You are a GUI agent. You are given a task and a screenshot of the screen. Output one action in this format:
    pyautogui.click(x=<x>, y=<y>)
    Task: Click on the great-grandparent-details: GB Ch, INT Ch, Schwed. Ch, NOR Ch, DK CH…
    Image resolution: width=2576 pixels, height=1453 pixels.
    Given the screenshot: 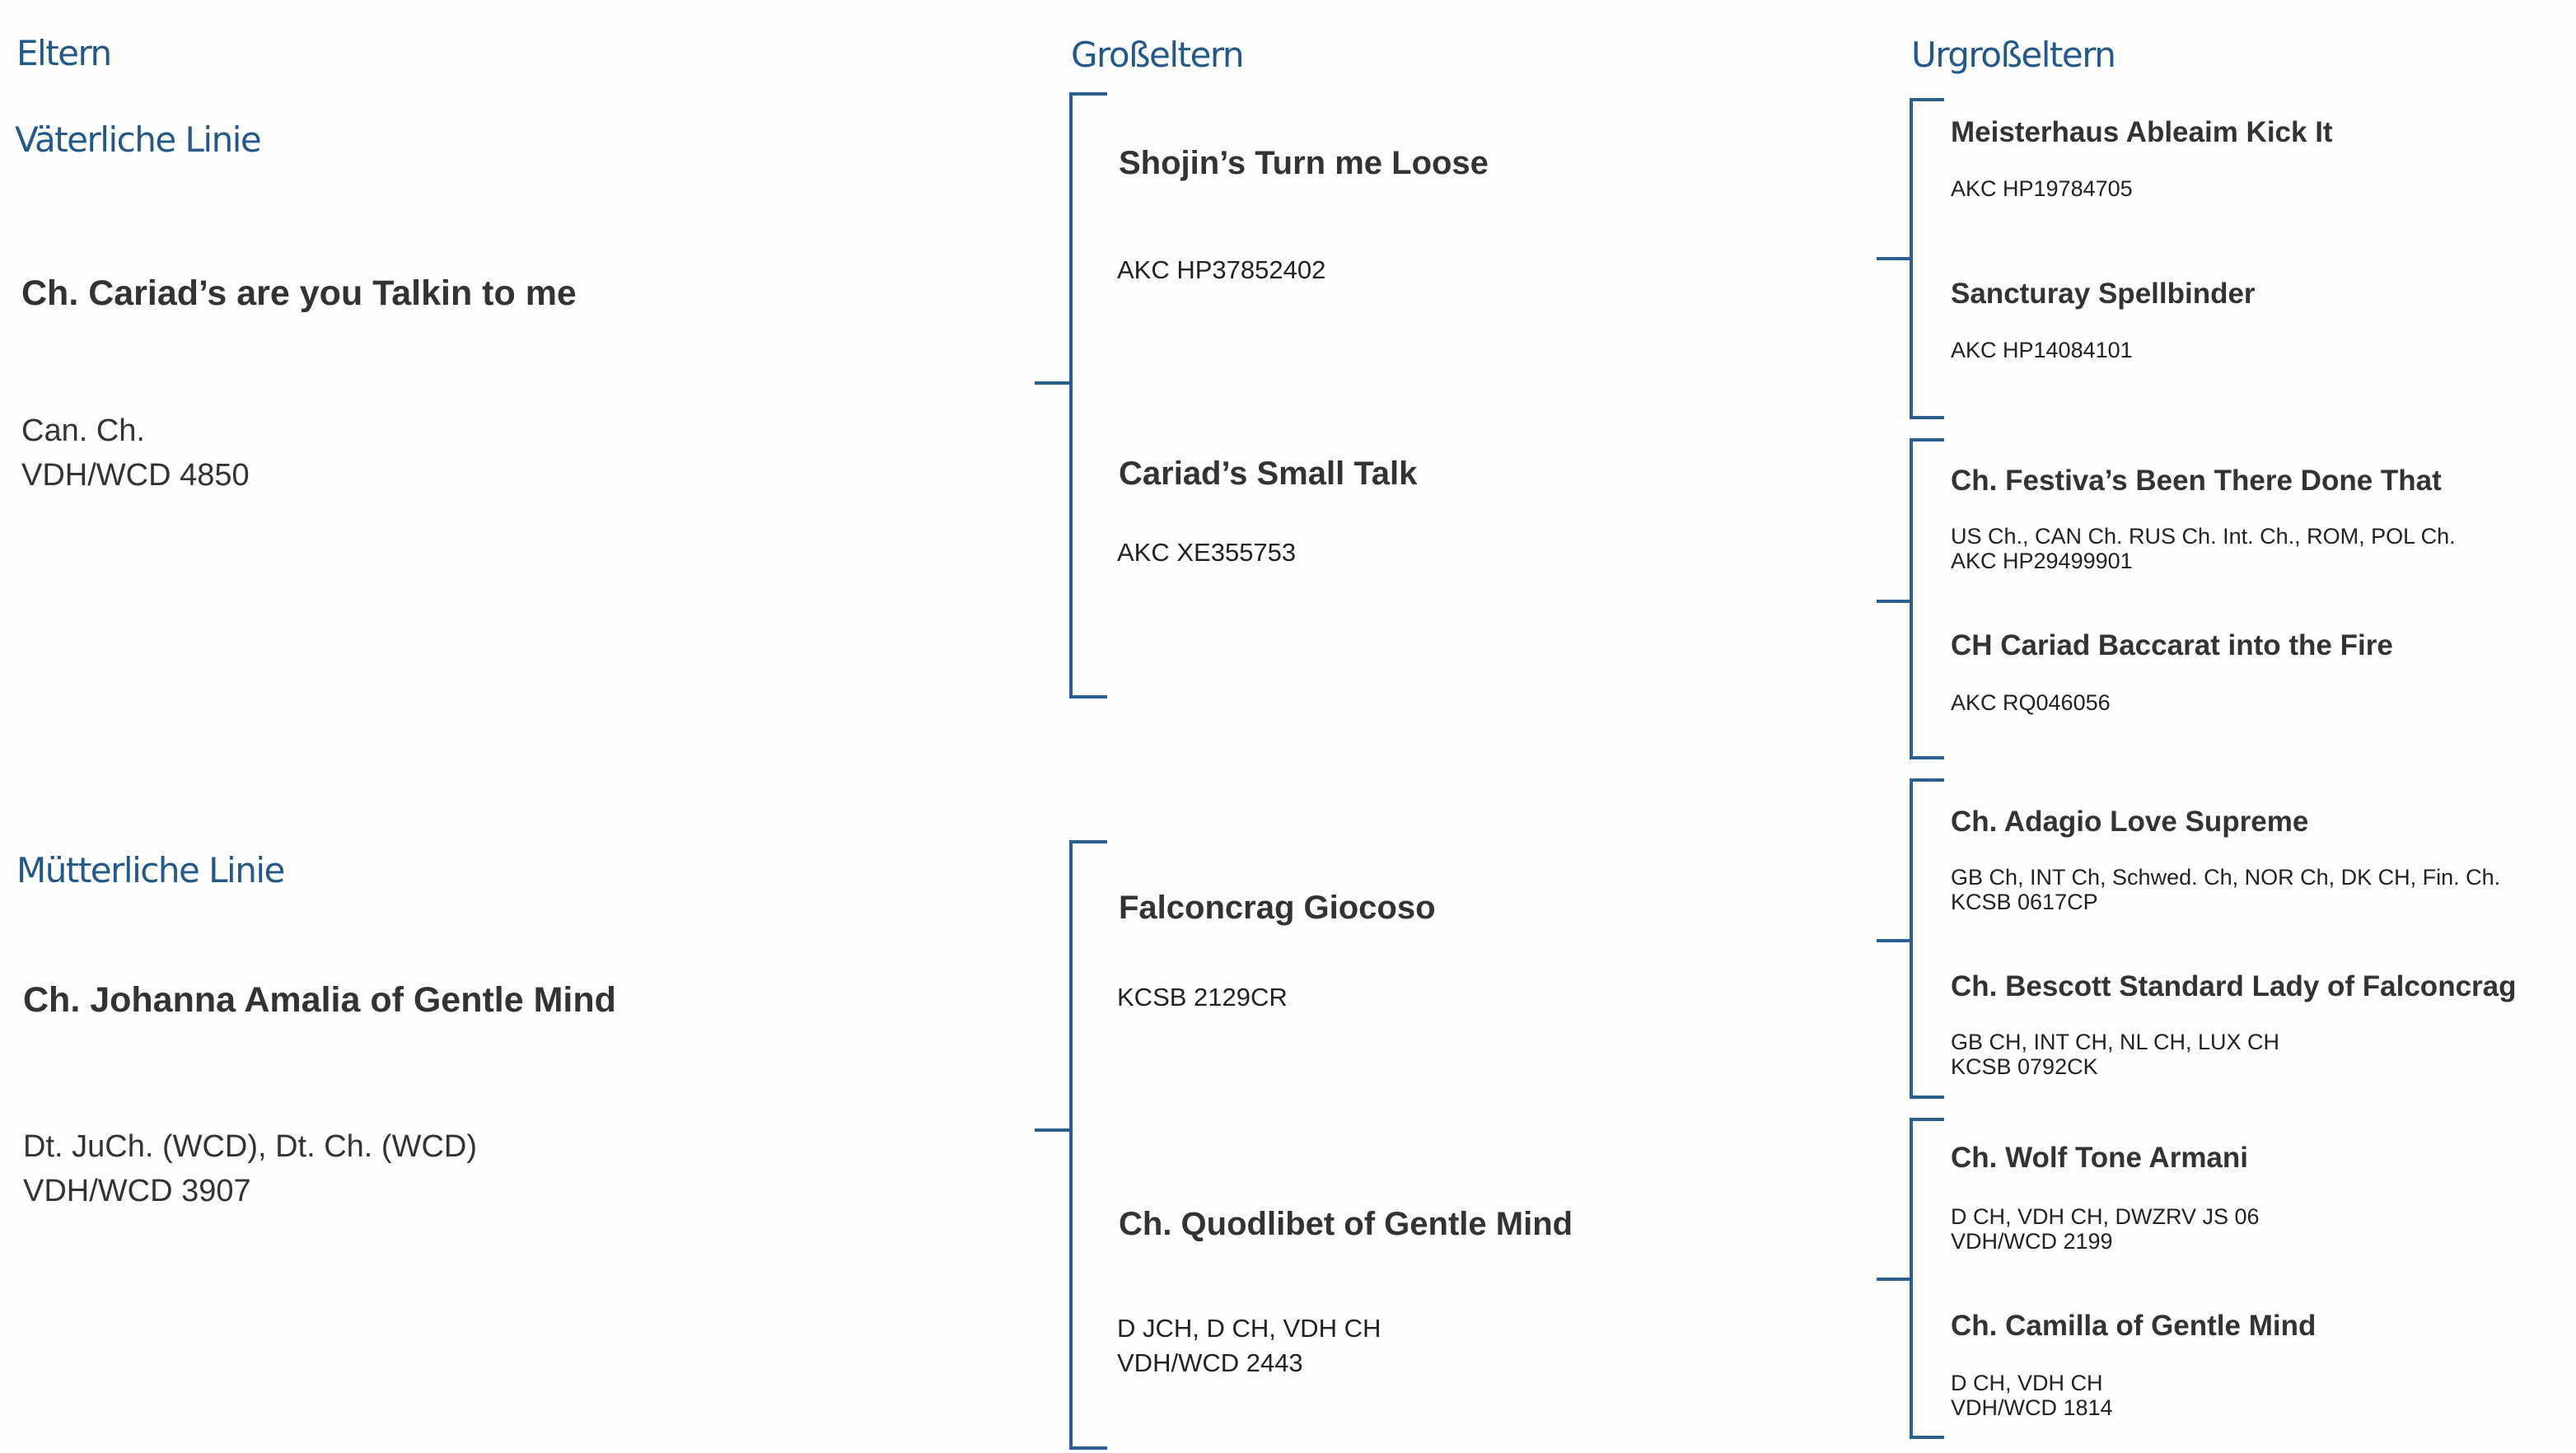 What is the action you would take?
    pyautogui.click(x=2225, y=890)
    